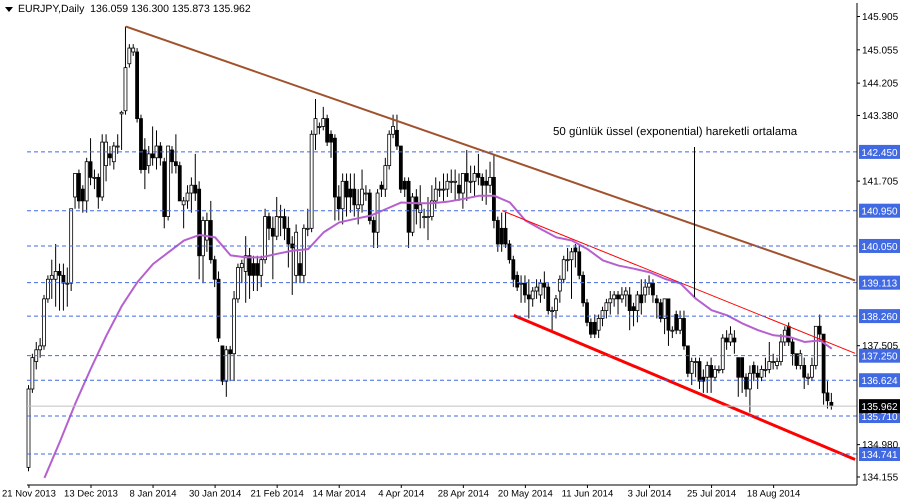 This screenshot has height=500, width=900. What do you see at coordinates (215, 494) in the screenshot?
I see `x-tick-label: 30 Jan 2014` at bounding box center [215, 494].